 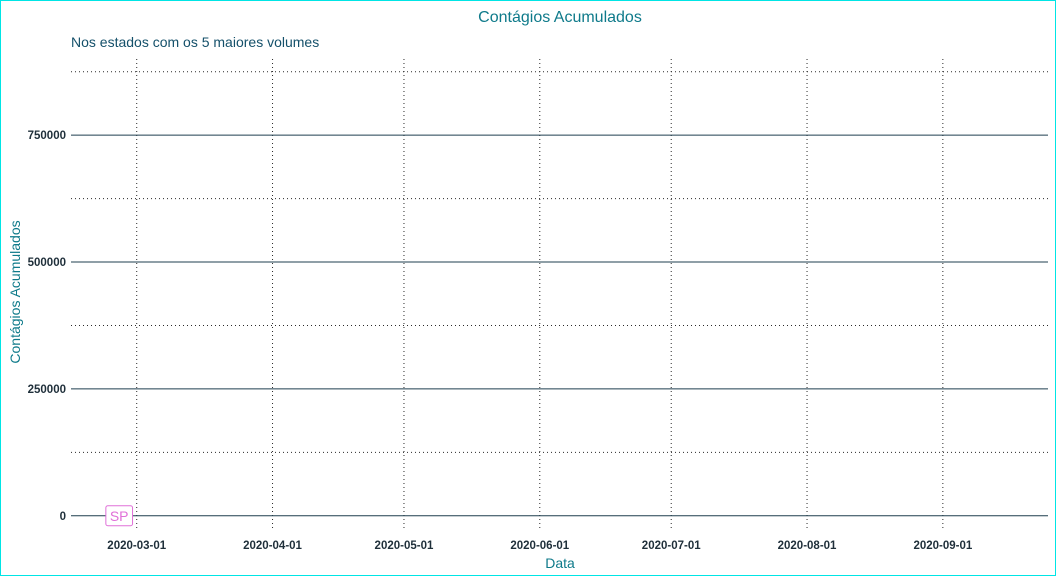 What do you see at coordinates (47, 263) in the screenshot?
I see `y-tick-label: 500000` at bounding box center [47, 263].